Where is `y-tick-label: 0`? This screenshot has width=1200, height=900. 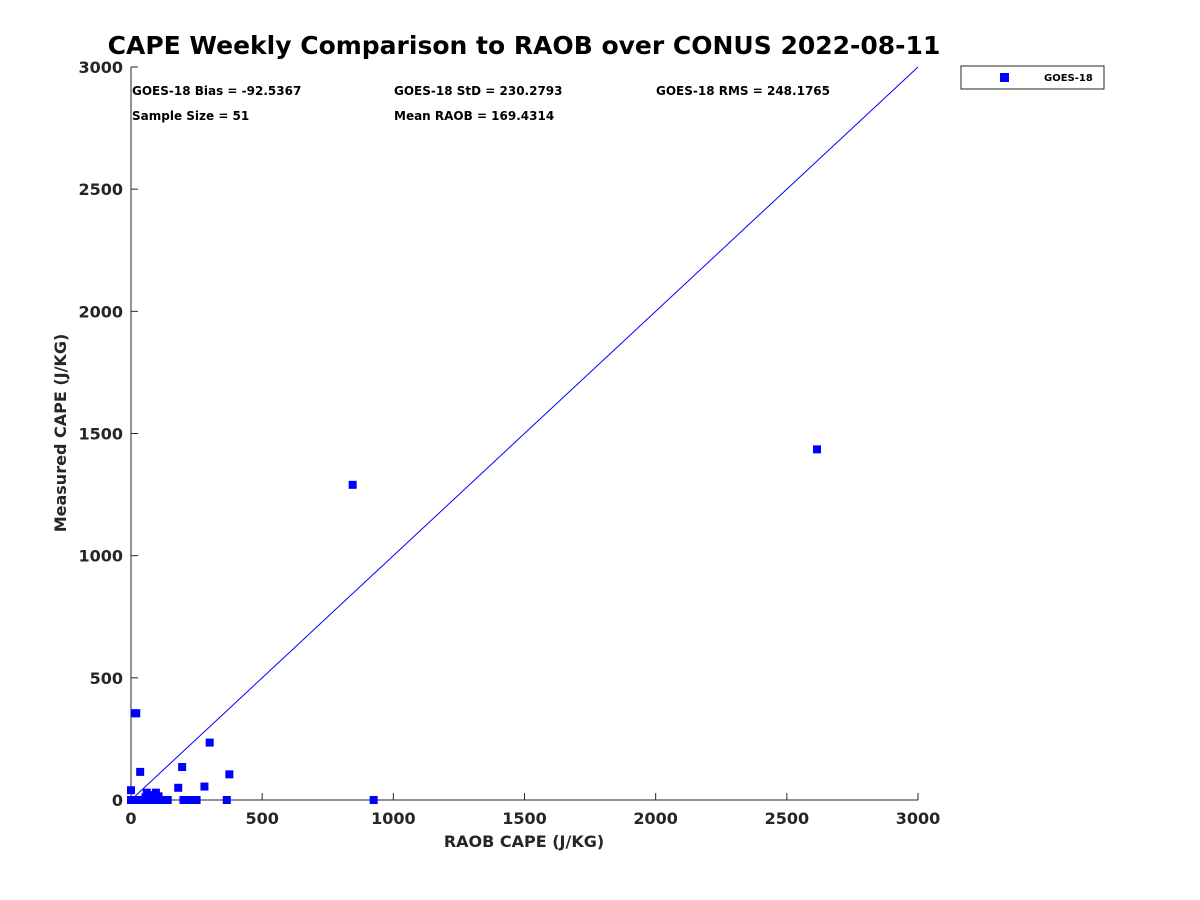
y-tick-label: 0 is located at coordinates (117, 800).